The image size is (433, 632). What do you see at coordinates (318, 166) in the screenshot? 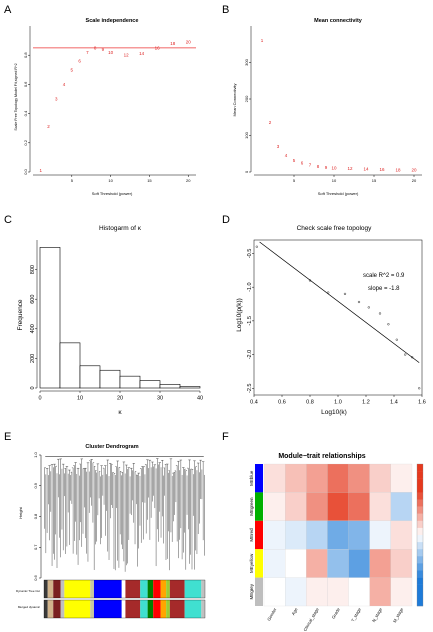
I see `panel-b-point-label: 8` at bounding box center [318, 166].